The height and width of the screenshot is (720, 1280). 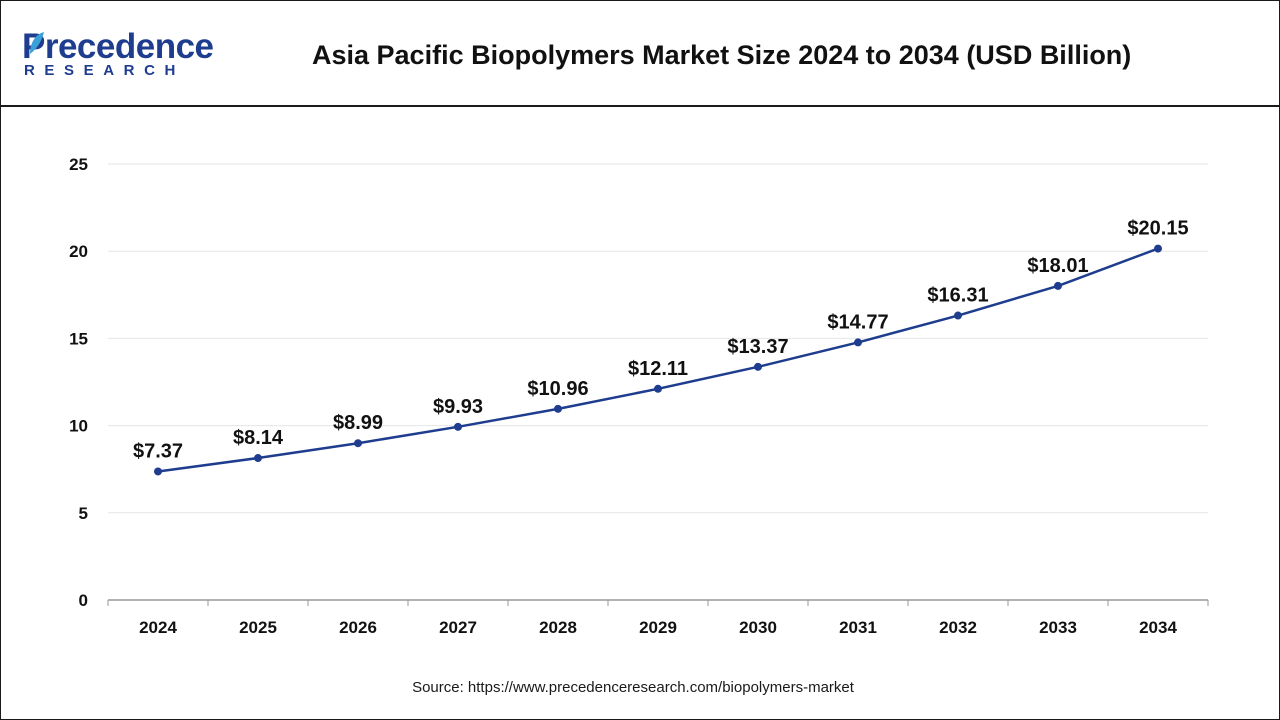 What do you see at coordinates (1057, 266) in the screenshot?
I see `data-label-2033: $18.01` at bounding box center [1057, 266].